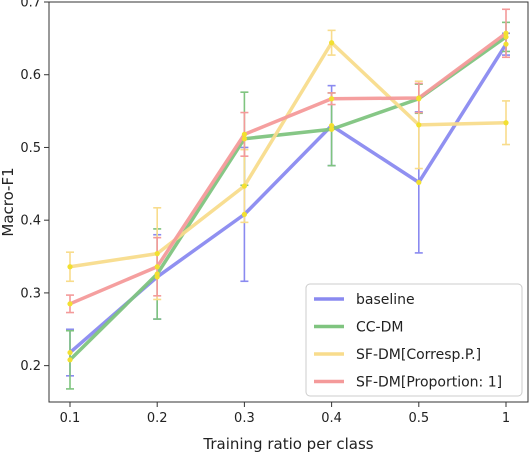  What do you see at coordinates (414, 340) in the screenshot?
I see `legend-box` at bounding box center [414, 340].